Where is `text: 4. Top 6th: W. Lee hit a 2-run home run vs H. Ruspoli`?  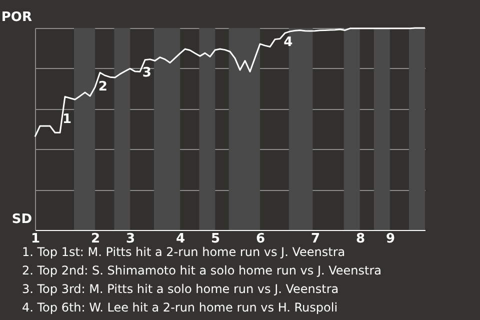
text: 4. Top 6th: W. Lee hit a 2-run home run vs H. Ruspoli is located at coordinates (180, 307).